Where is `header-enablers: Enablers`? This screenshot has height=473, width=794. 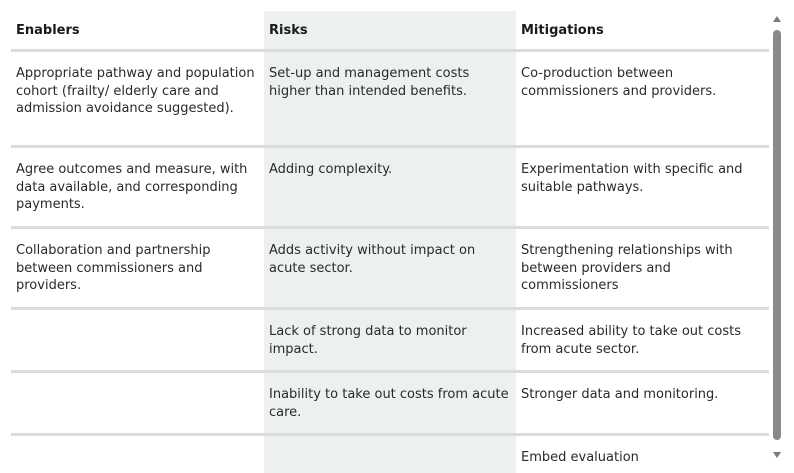 header-enablers: Enablers is located at coordinates (137, 31).